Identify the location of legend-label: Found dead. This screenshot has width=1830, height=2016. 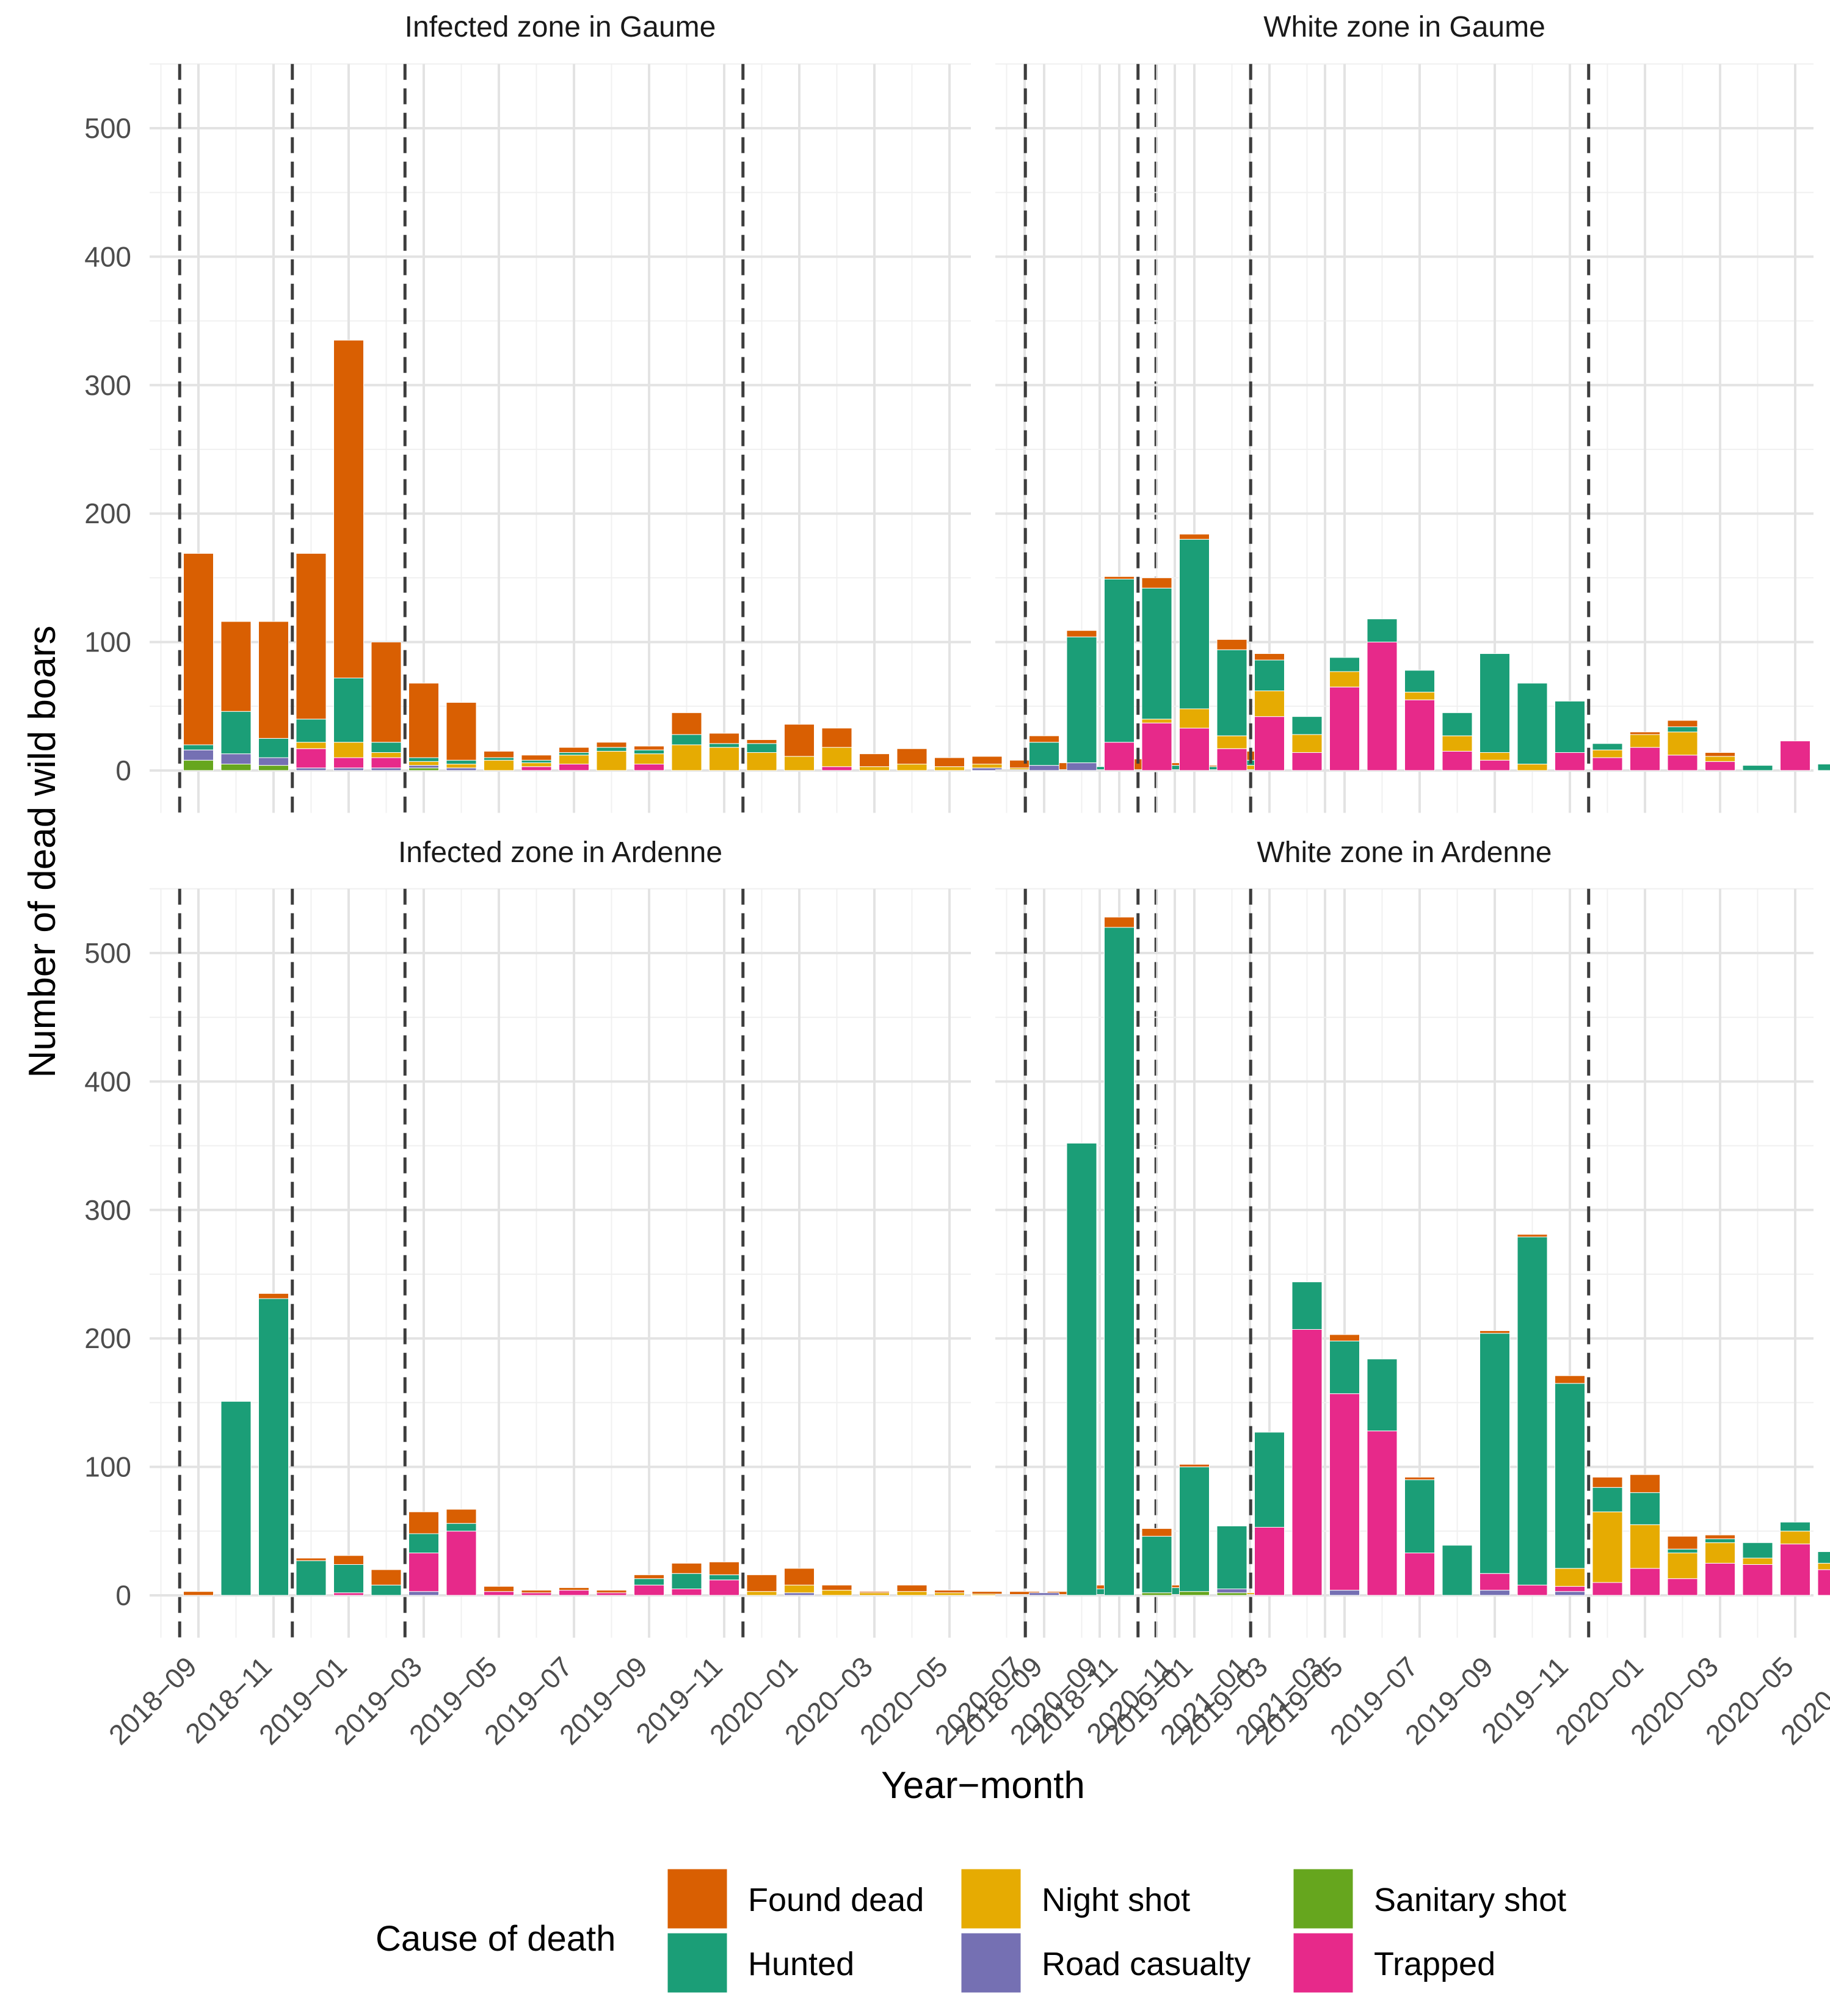
(836, 1900).